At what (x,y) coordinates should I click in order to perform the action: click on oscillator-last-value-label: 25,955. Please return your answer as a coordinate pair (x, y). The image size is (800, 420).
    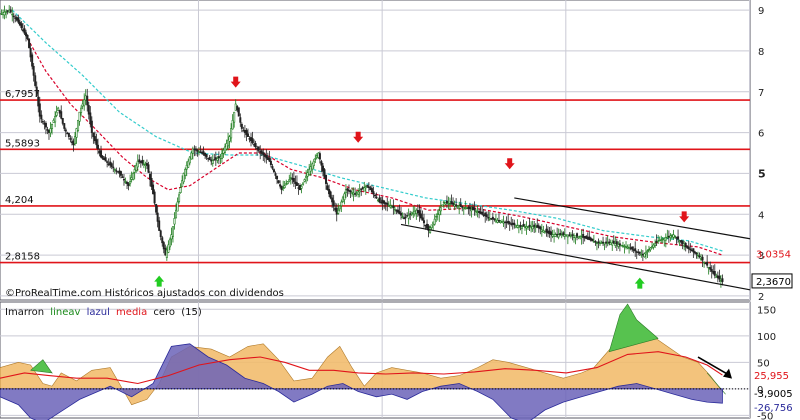
    Looking at the image, I should click on (771, 376).